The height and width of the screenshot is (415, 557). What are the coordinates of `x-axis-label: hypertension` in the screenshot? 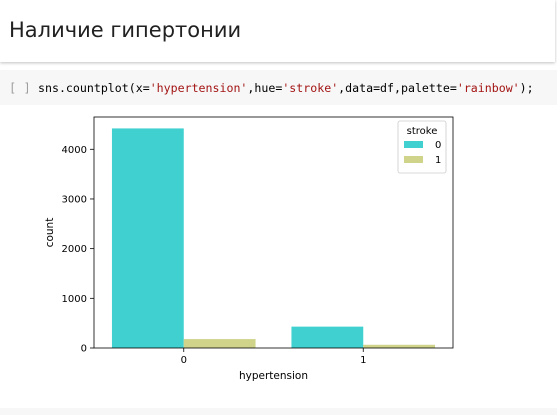 It's located at (273, 376).